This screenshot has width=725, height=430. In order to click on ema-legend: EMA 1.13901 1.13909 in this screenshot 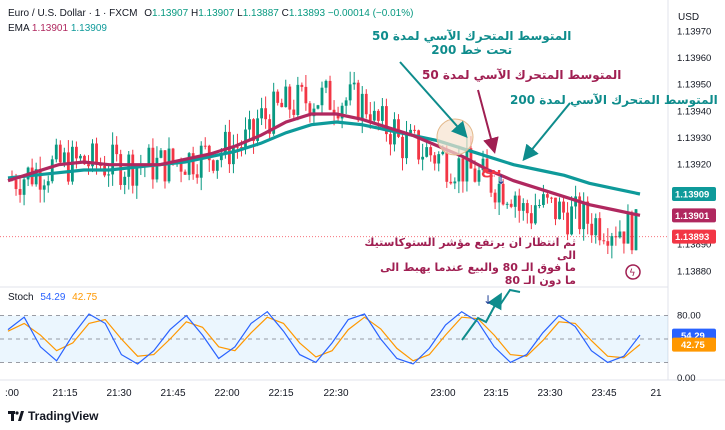, I will do `click(57, 28)`.